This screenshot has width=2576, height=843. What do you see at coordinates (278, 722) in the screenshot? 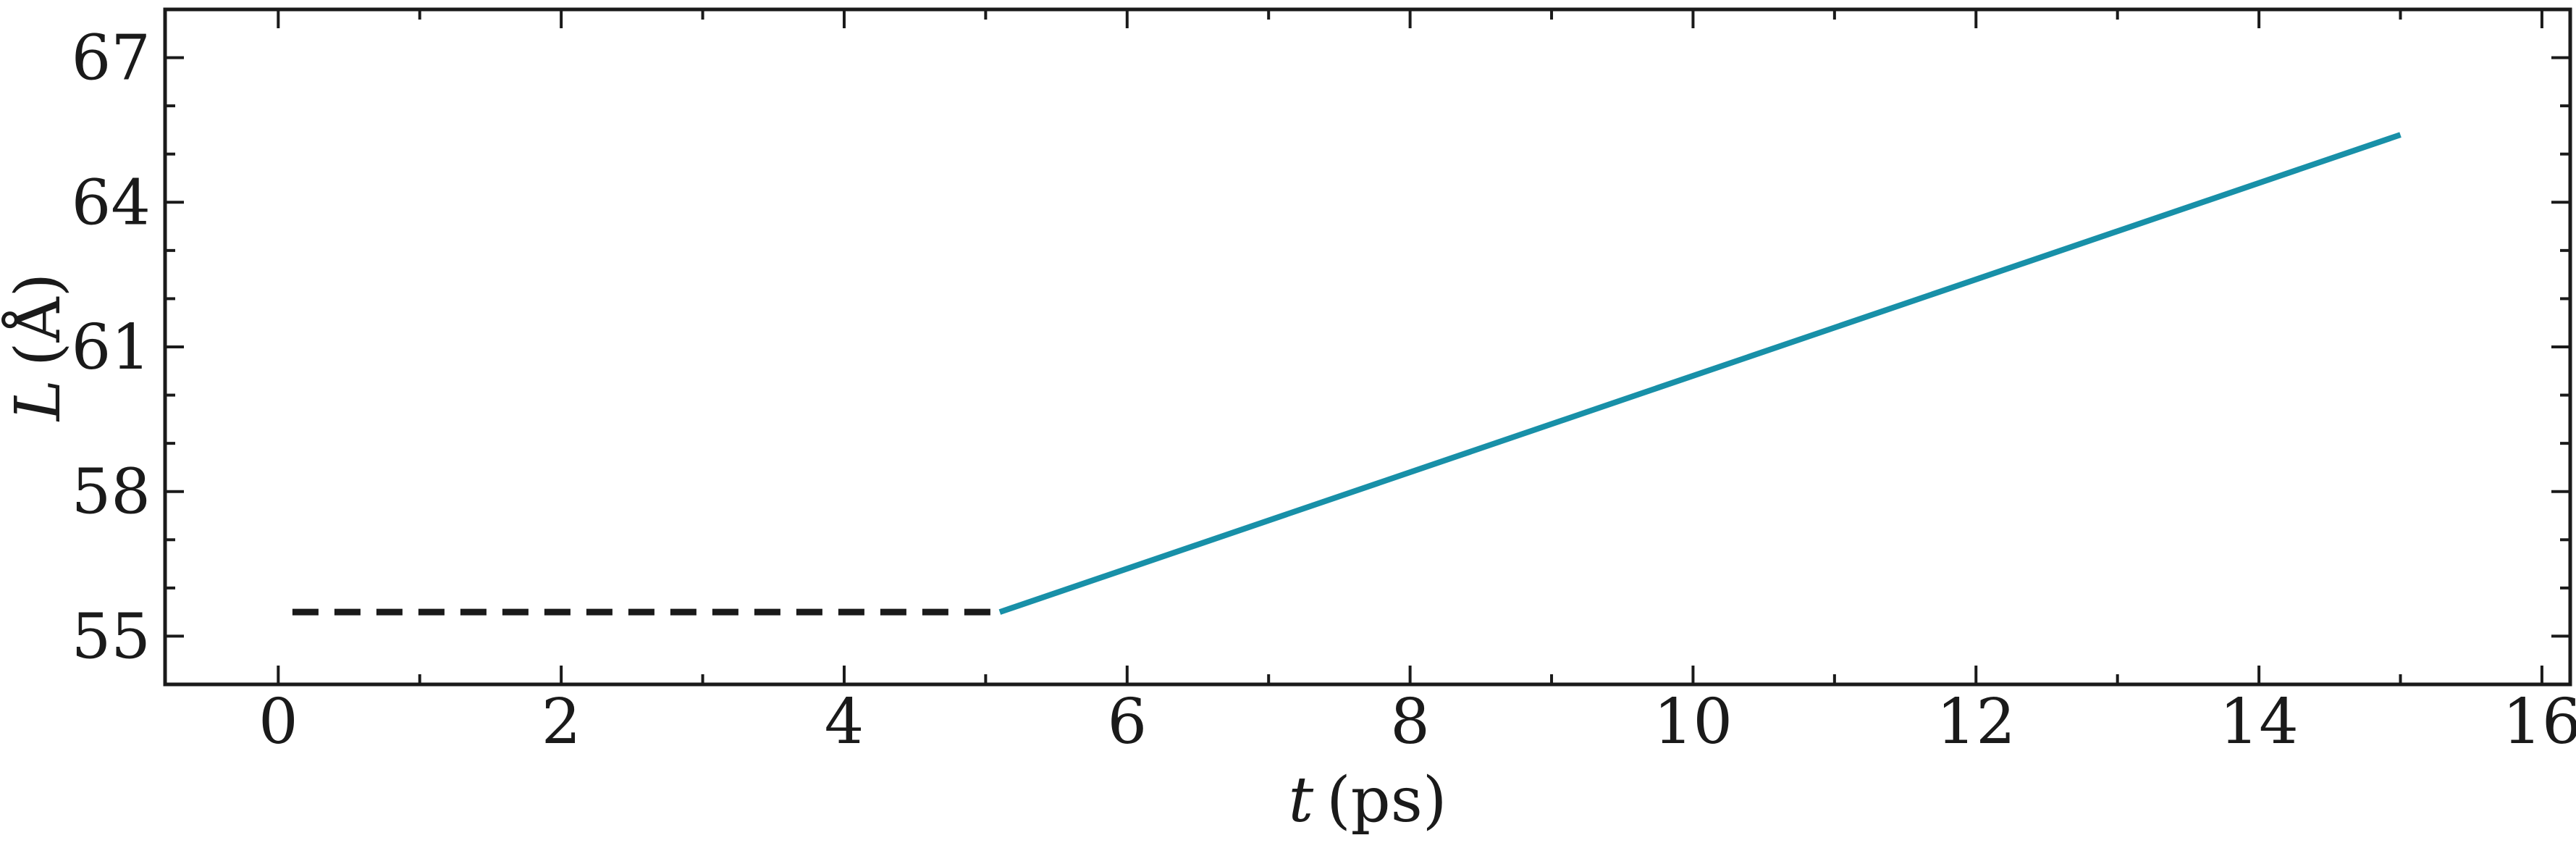
I see `x-tick-label: 0` at bounding box center [278, 722].